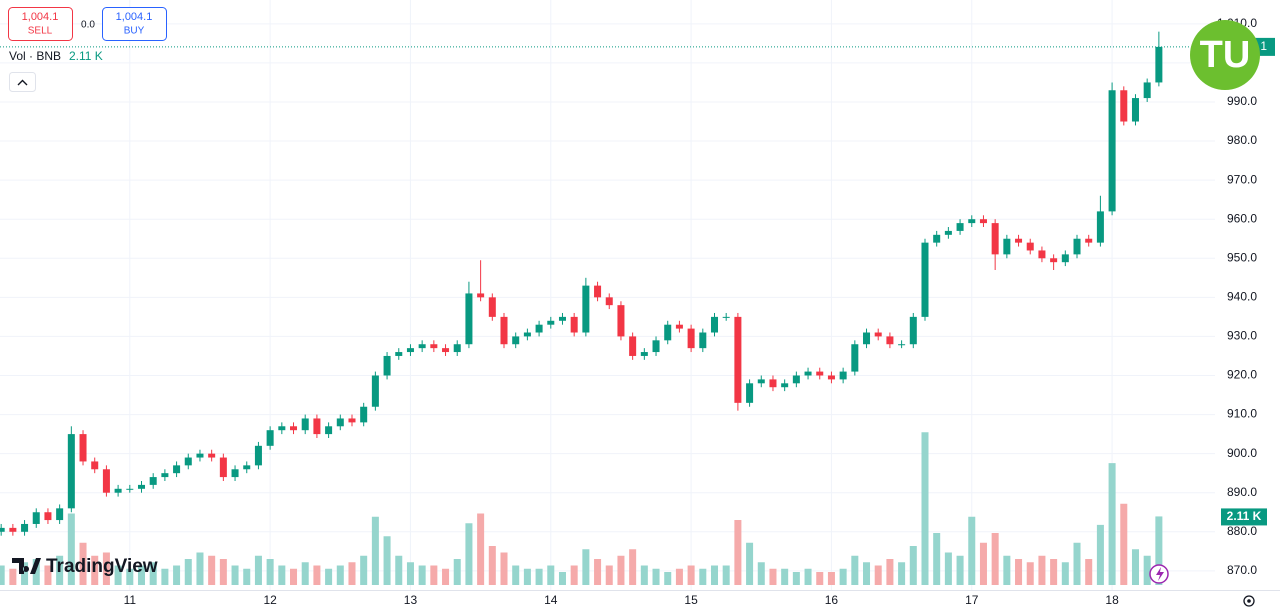 This screenshot has width=1280, height=612. I want to click on logo-text: TradingView, so click(102, 566).